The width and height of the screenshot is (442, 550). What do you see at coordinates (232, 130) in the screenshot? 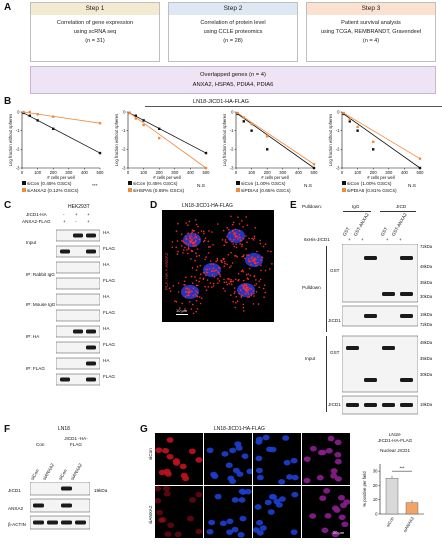
I see `chart-b3-y-tick-label: -1` at bounding box center [232, 130].